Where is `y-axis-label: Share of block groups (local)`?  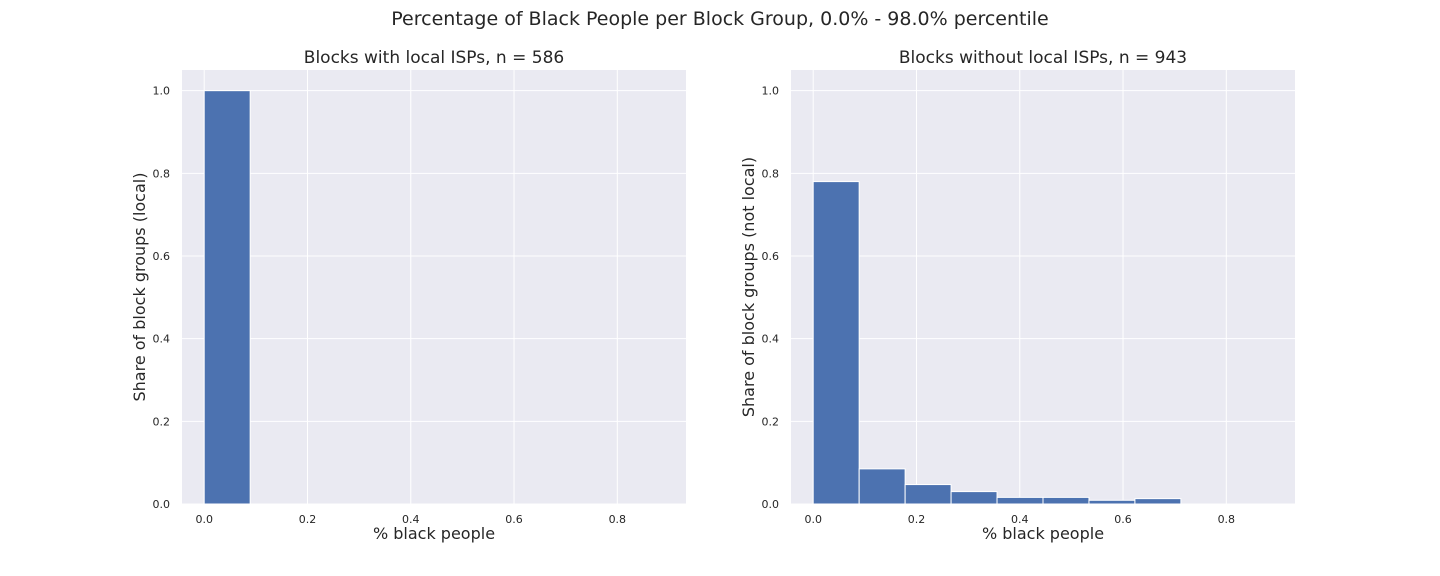
y-axis-label: Share of block groups (local) is located at coordinates (139, 287).